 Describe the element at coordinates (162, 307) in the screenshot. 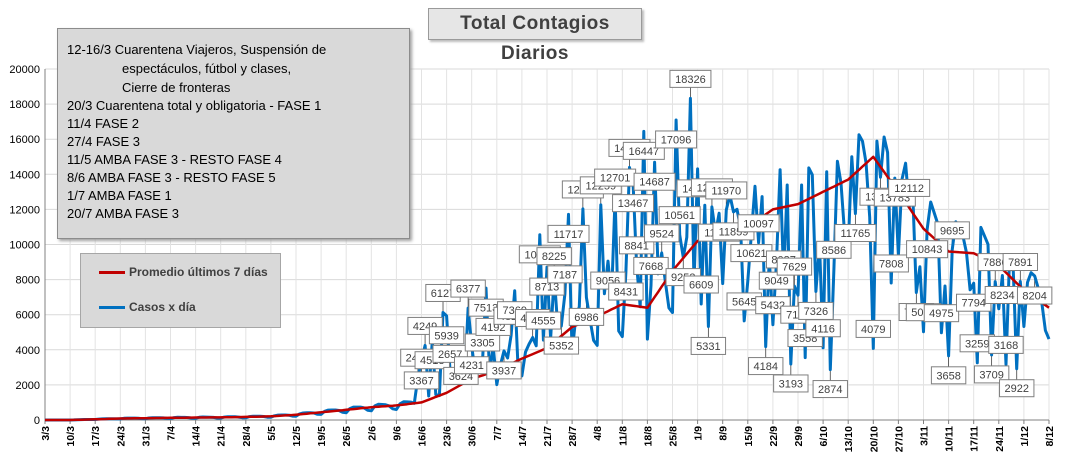

I see `legend-label-daily: Casos x día` at that location.